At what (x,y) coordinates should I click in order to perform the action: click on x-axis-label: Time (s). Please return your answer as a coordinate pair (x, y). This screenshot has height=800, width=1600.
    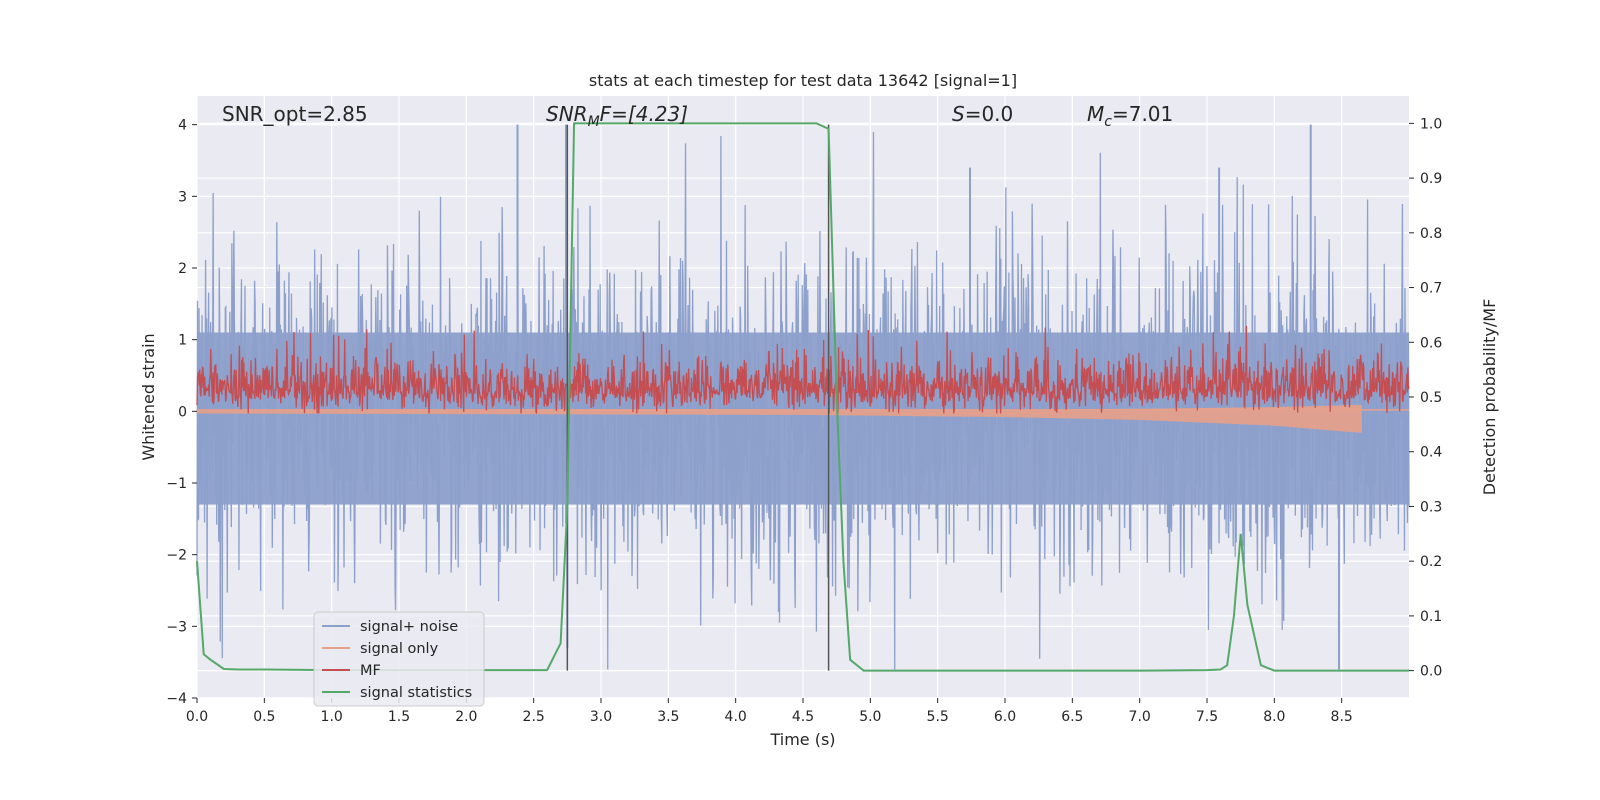
    Looking at the image, I should click on (802, 739).